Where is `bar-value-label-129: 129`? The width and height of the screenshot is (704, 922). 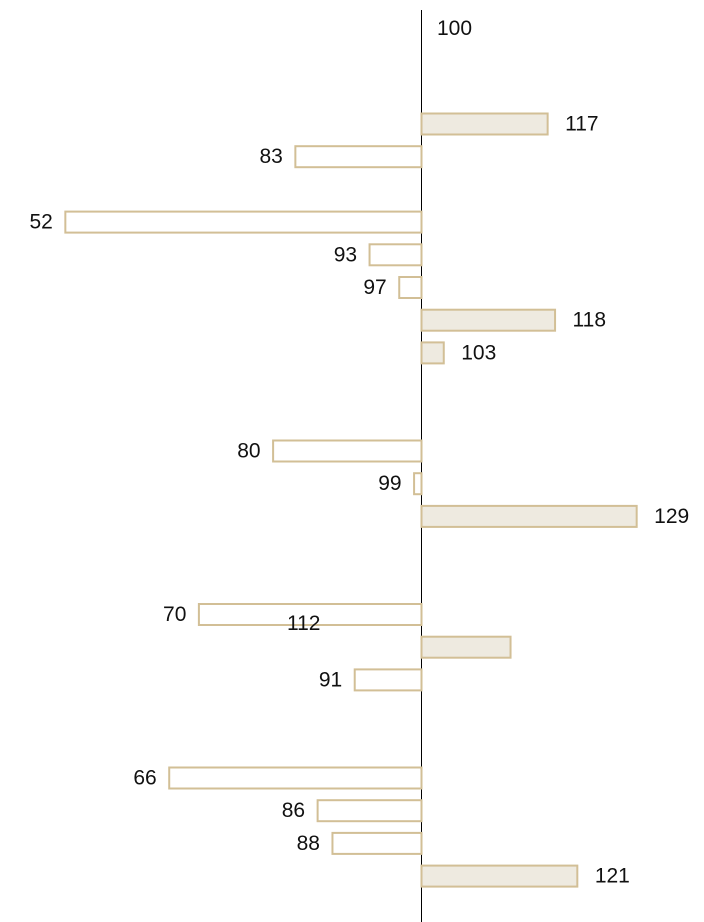 bar-value-label-129: 129 is located at coordinates (671, 516).